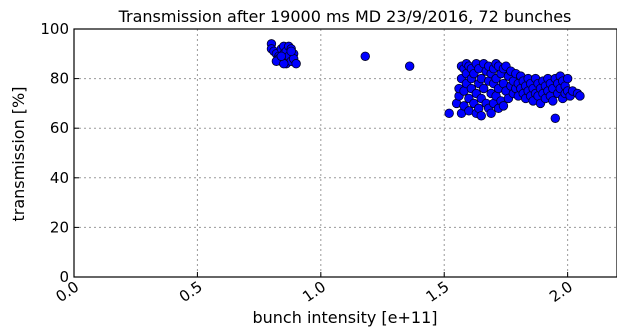  What do you see at coordinates (59, 227) in the screenshot?
I see `y-tick-label: 20` at bounding box center [59, 227].